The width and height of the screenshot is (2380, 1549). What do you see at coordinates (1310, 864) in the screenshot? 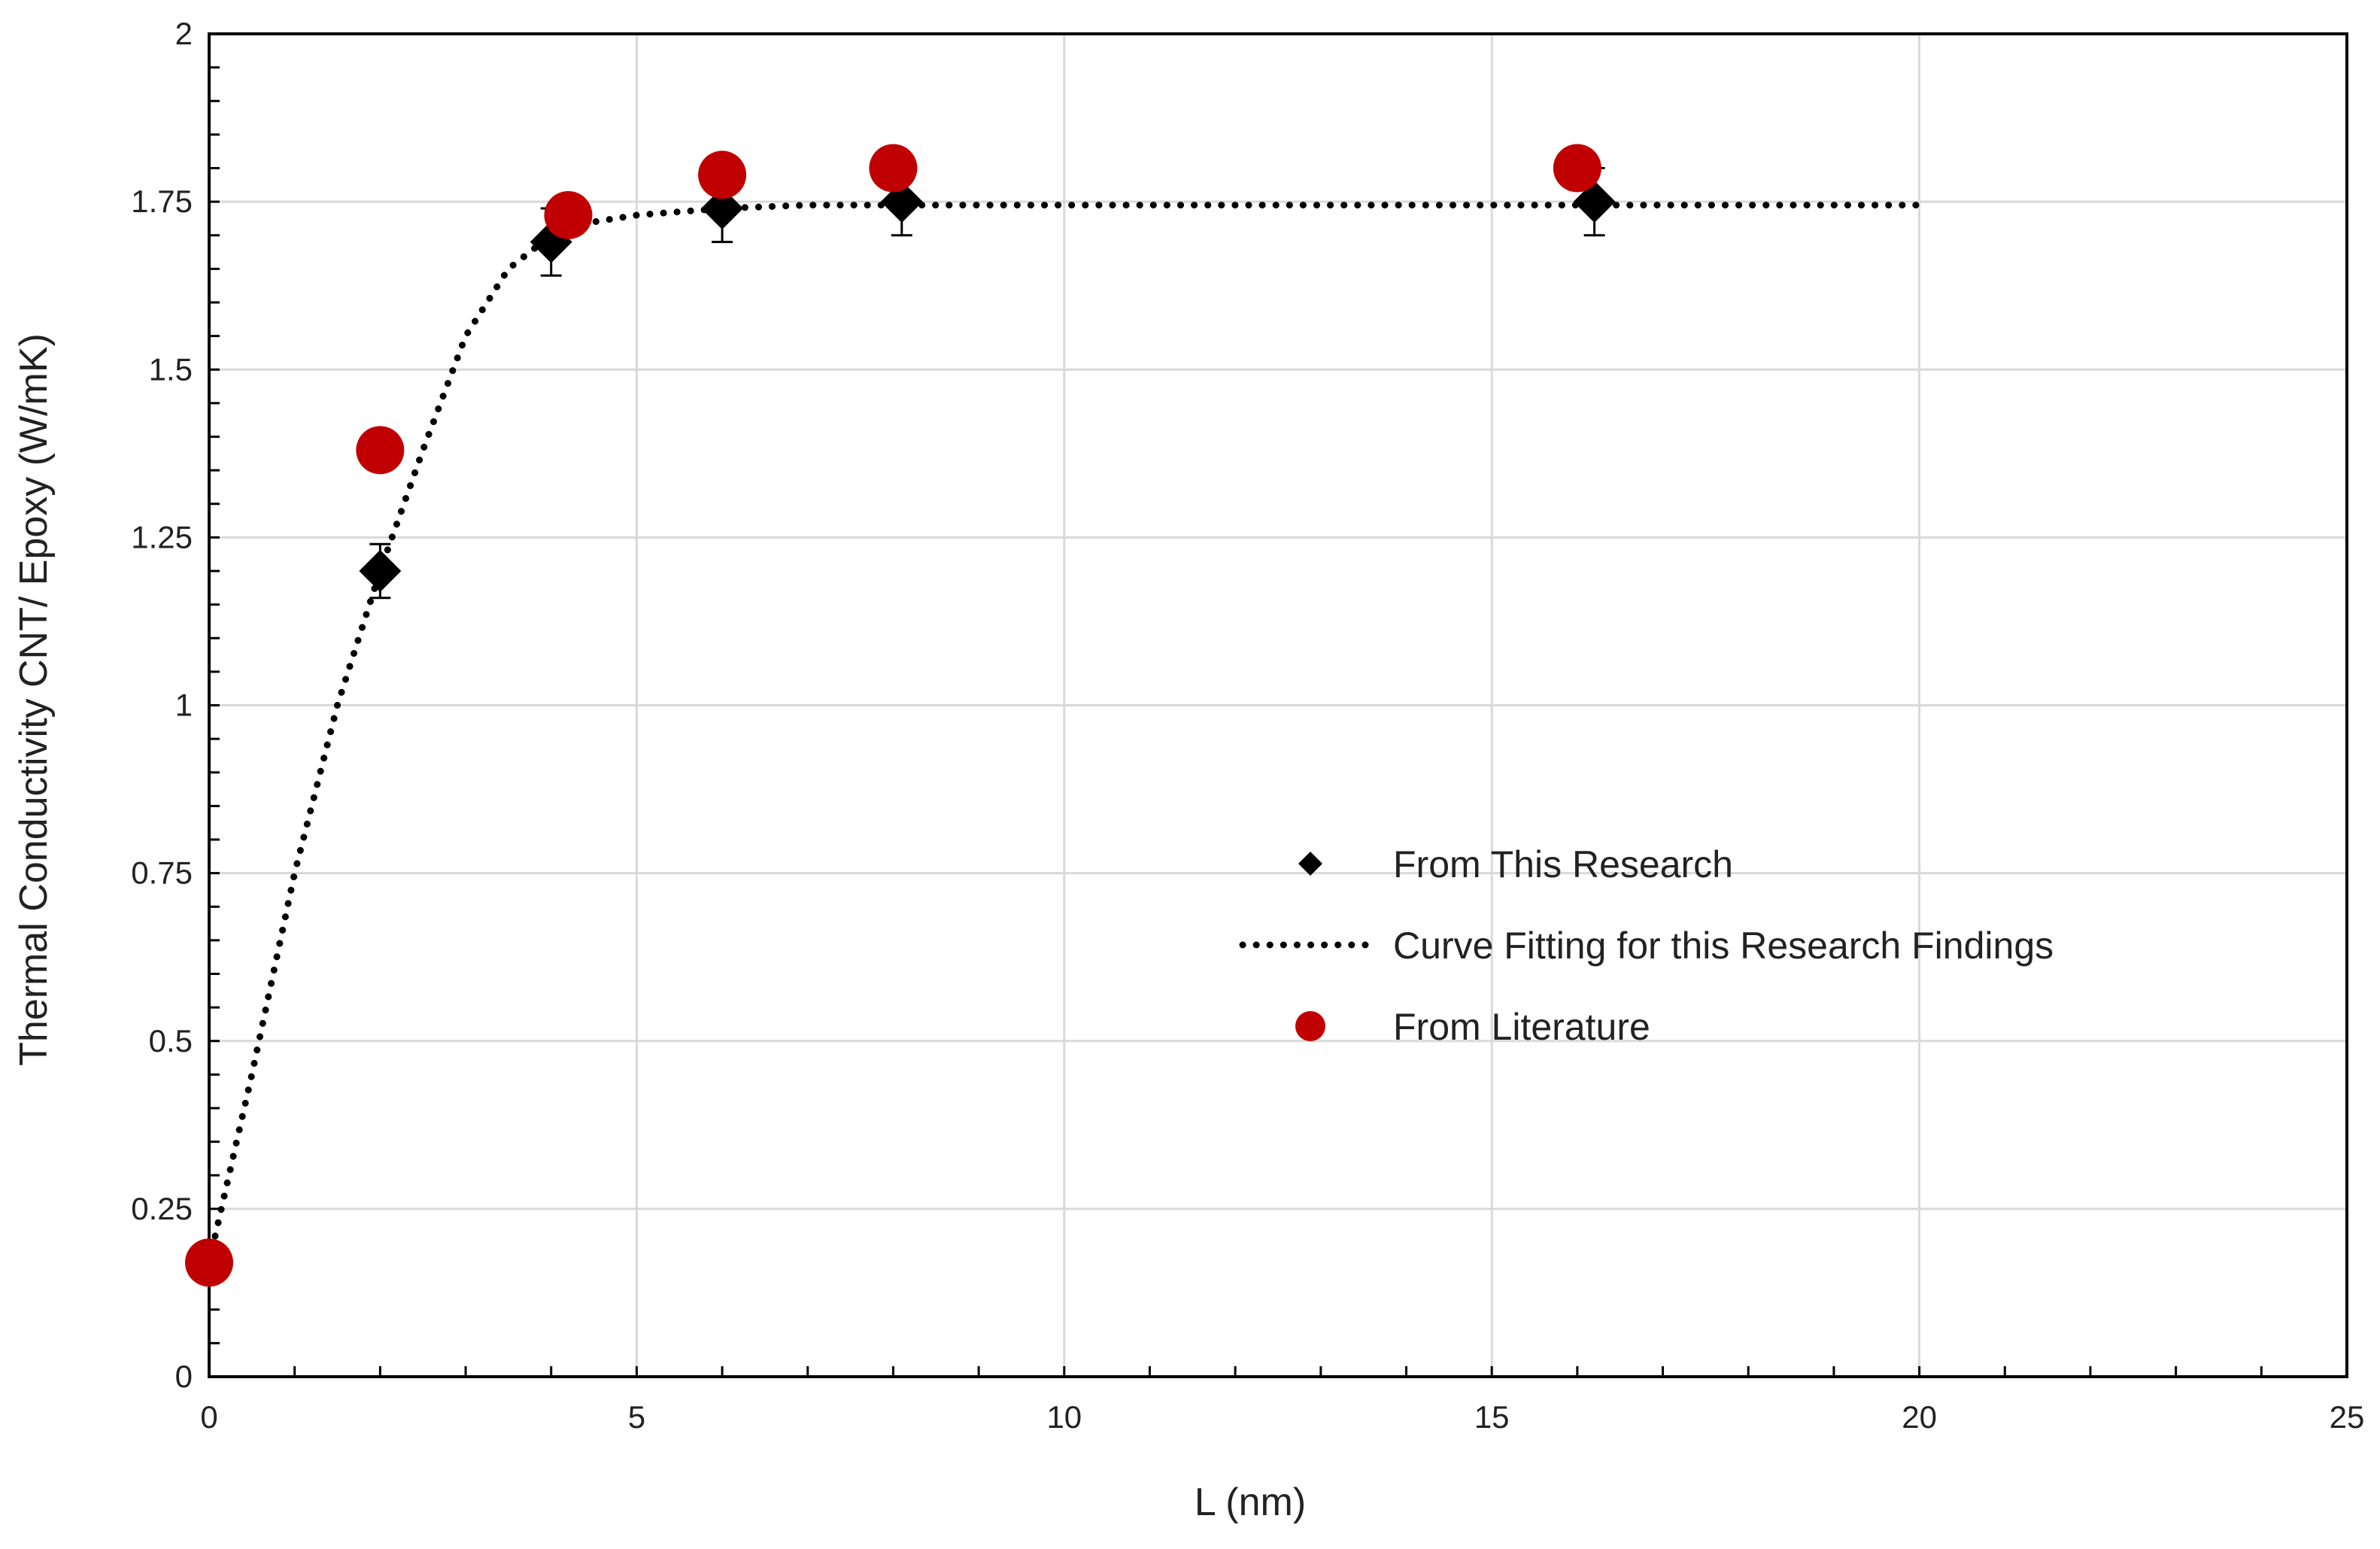
I see `legend-diamond-marker` at bounding box center [1310, 864].